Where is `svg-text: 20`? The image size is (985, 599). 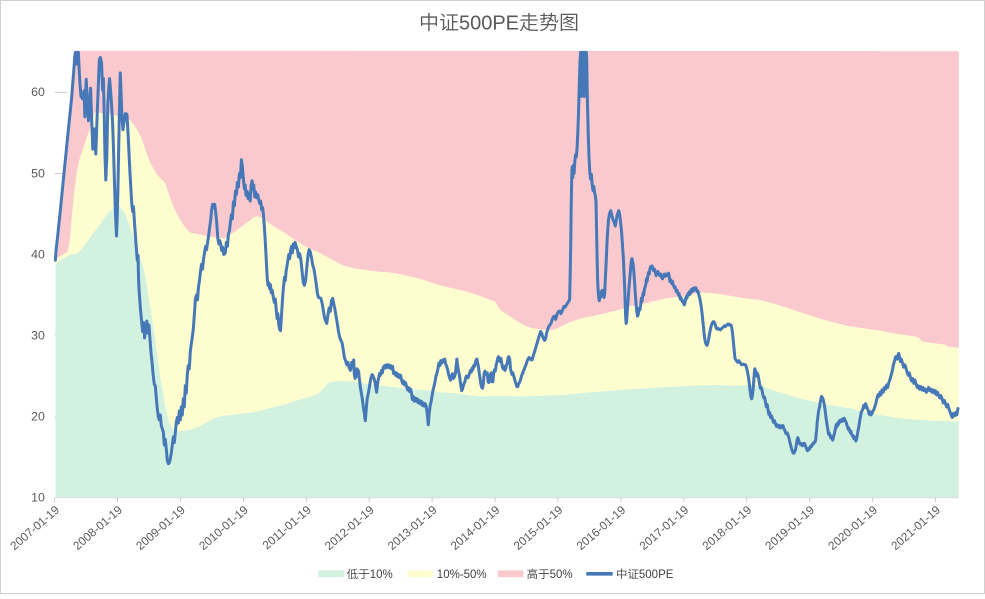 svg-text: 20 is located at coordinates (38, 416).